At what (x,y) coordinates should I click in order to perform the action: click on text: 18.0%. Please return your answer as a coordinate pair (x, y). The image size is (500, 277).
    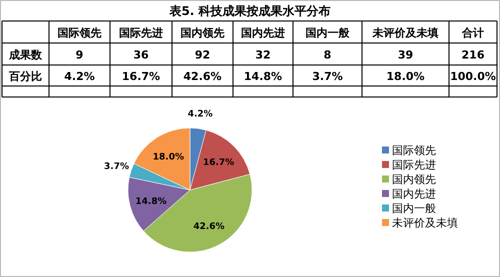
    Looking at the image, I should click on (405, 76).